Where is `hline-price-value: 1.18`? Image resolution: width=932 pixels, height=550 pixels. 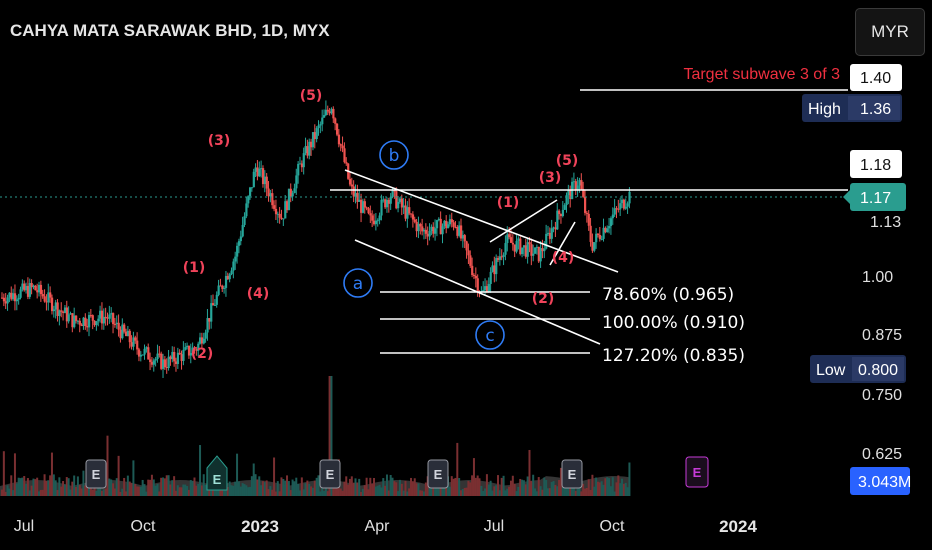
hline-price-value: 1.18 is located at coordinates (875, 165).